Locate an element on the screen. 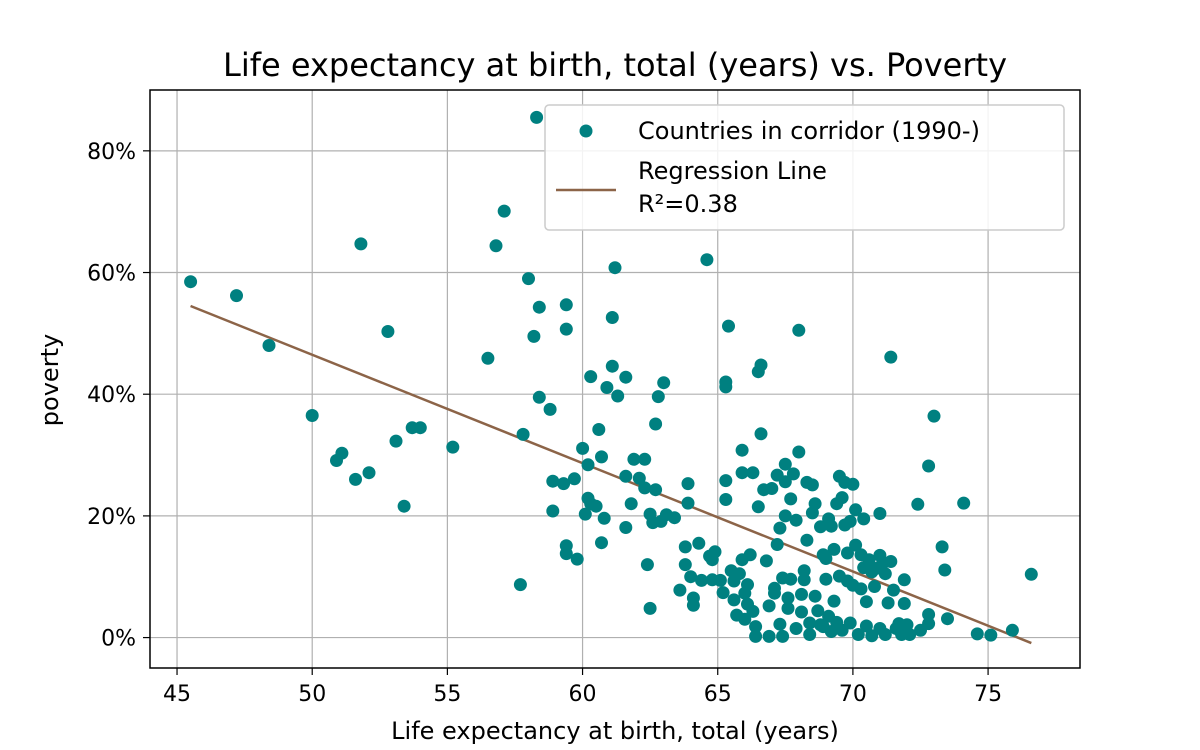 This screenshot has width=1200, height=750. legend-label-line: Regression Line R²=0.38 is located at coordinates (736, 187).